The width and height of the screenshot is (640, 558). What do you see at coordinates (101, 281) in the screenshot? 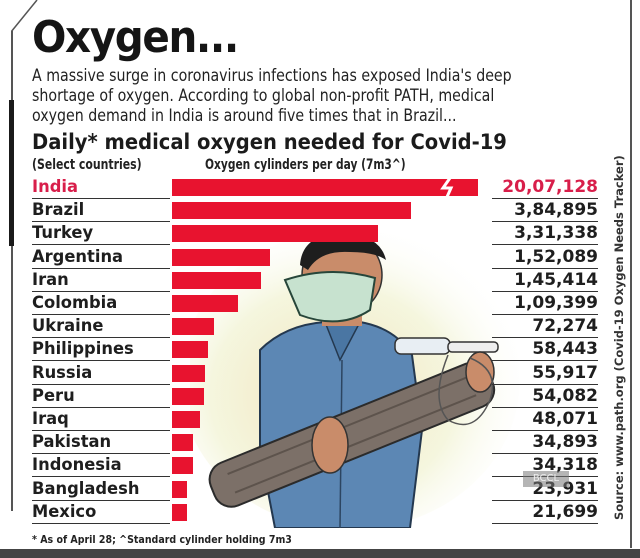
I see `country-label: Iran` at bounding box center [101, 281].